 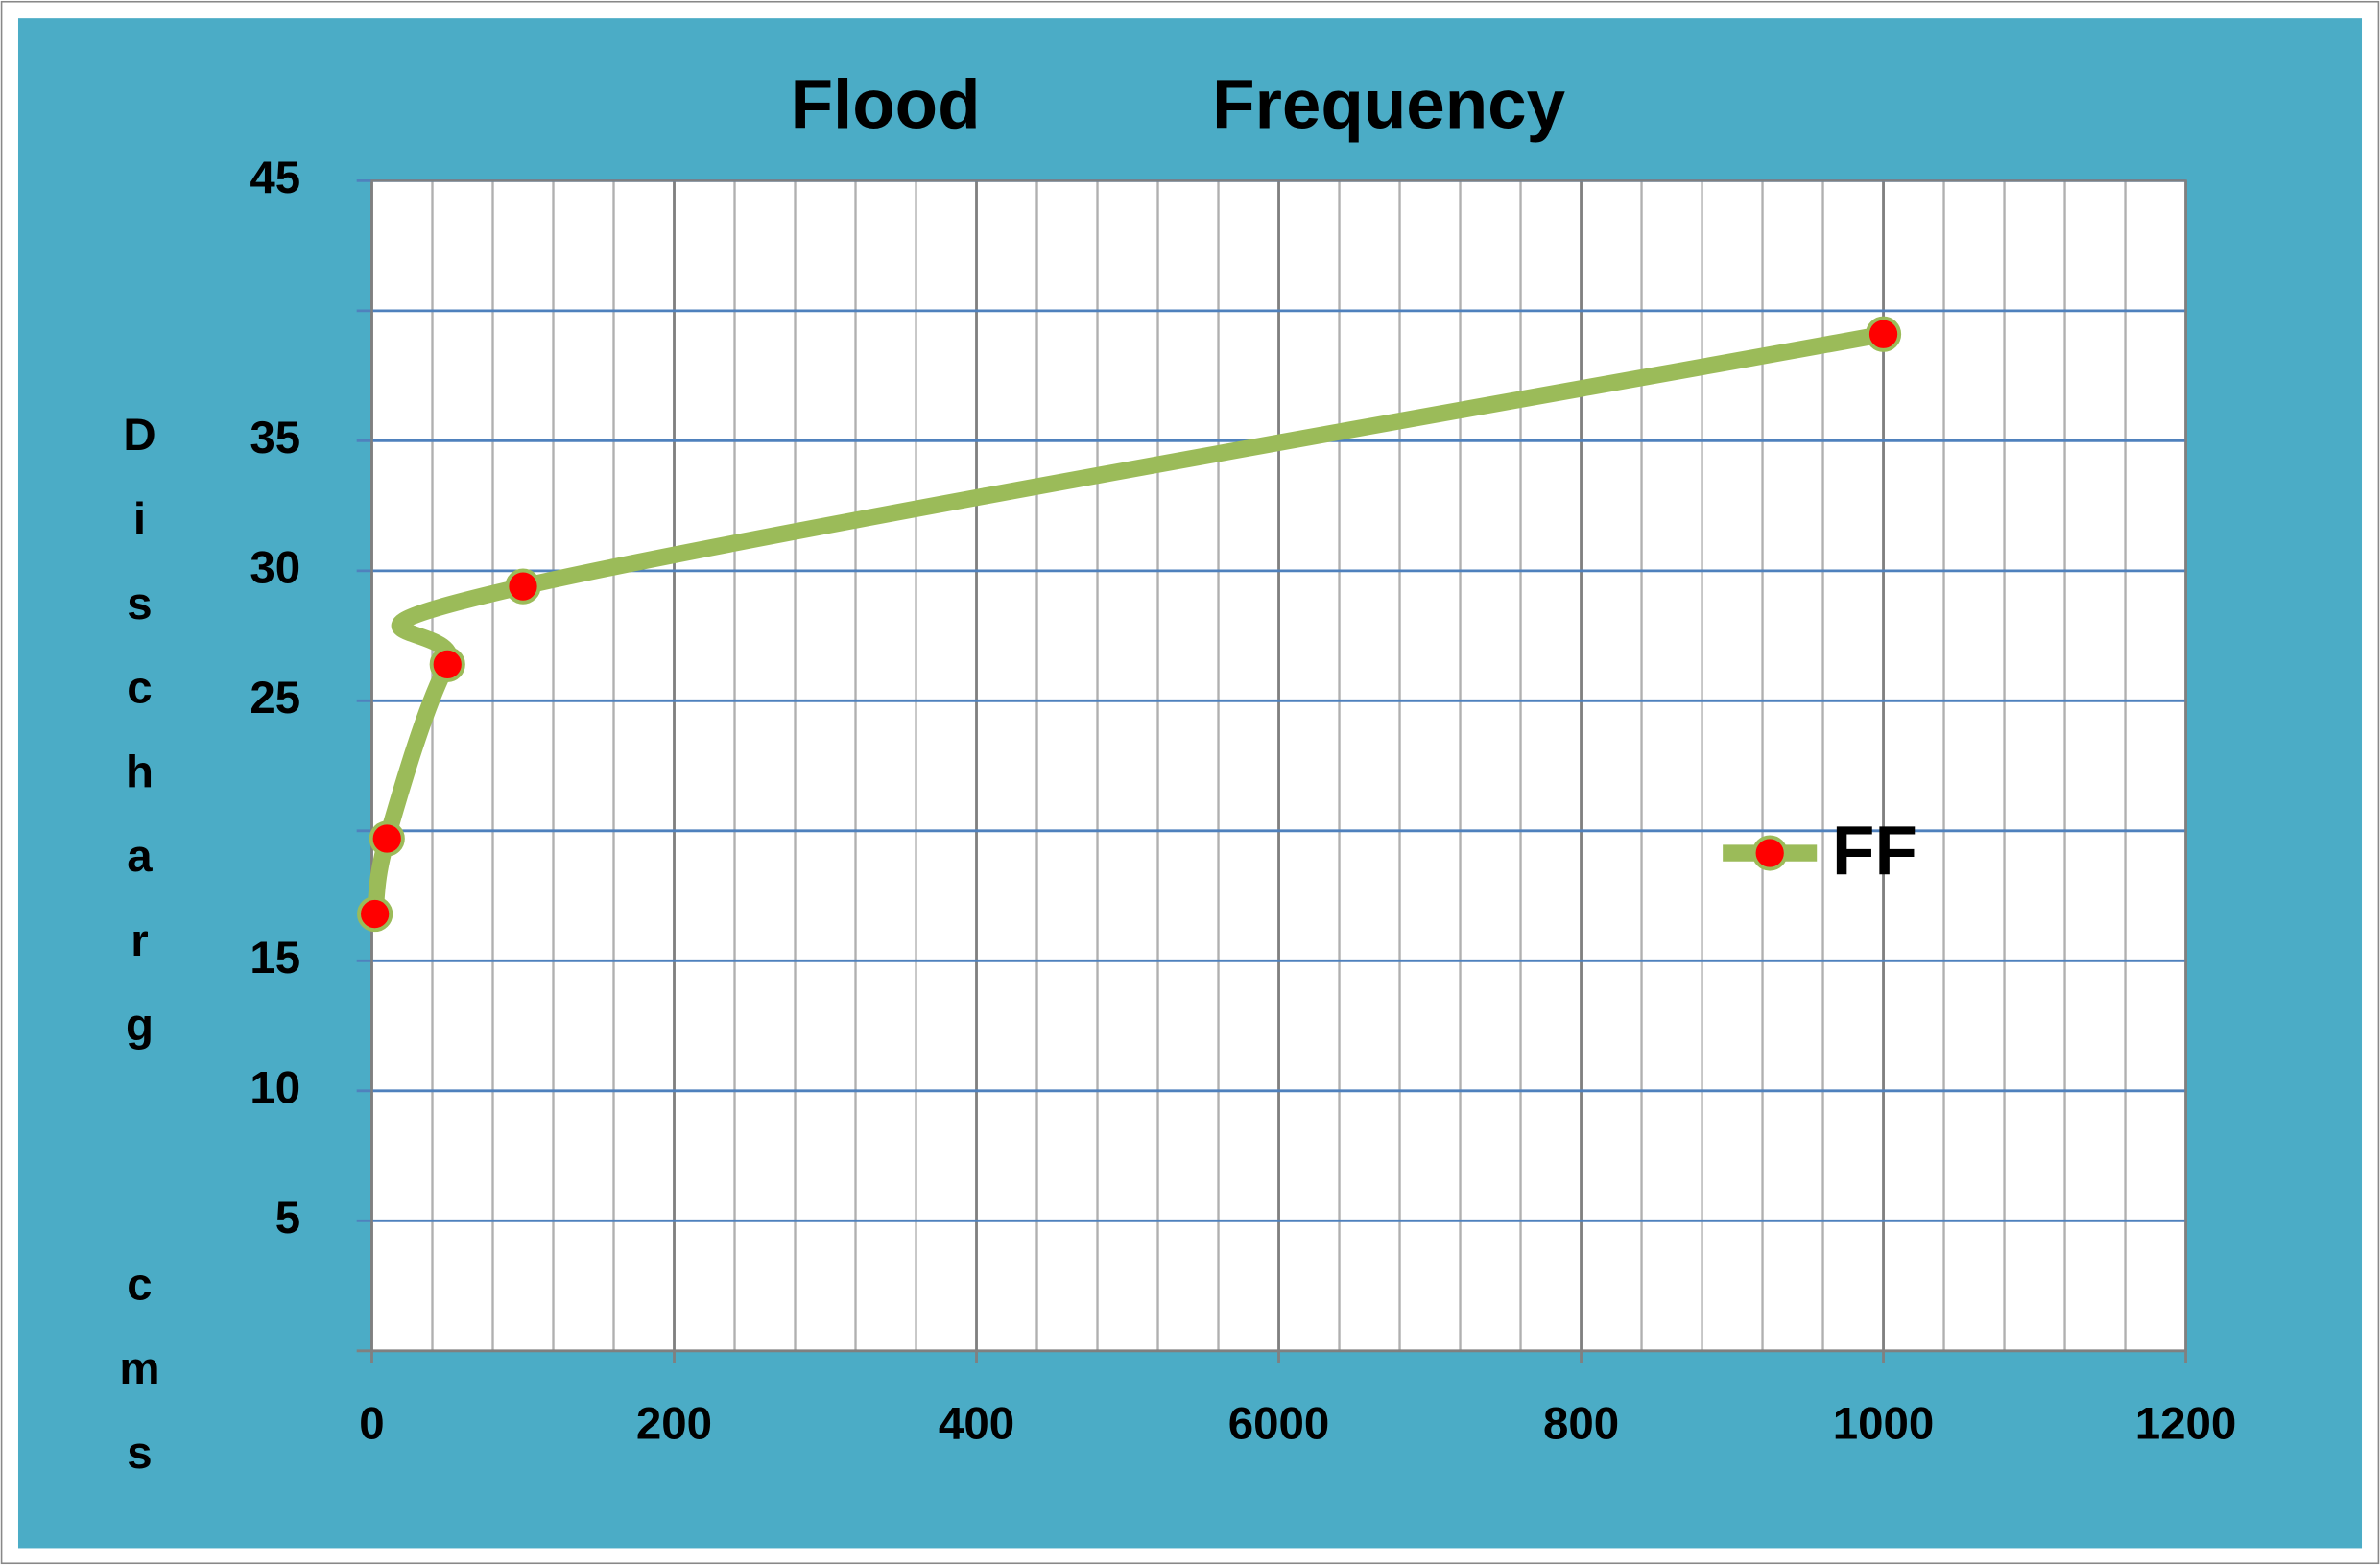 What do you see at coordinates (1581, 1423) in the screenshot?
I see `x-tick-label: 800` at bounding box center [1581, 1423].